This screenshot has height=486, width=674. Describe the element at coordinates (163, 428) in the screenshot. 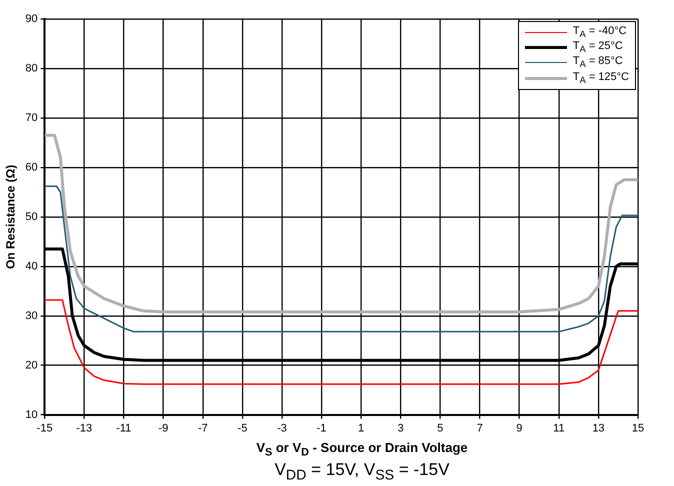

I see `x-tick-label: -9` at that location.